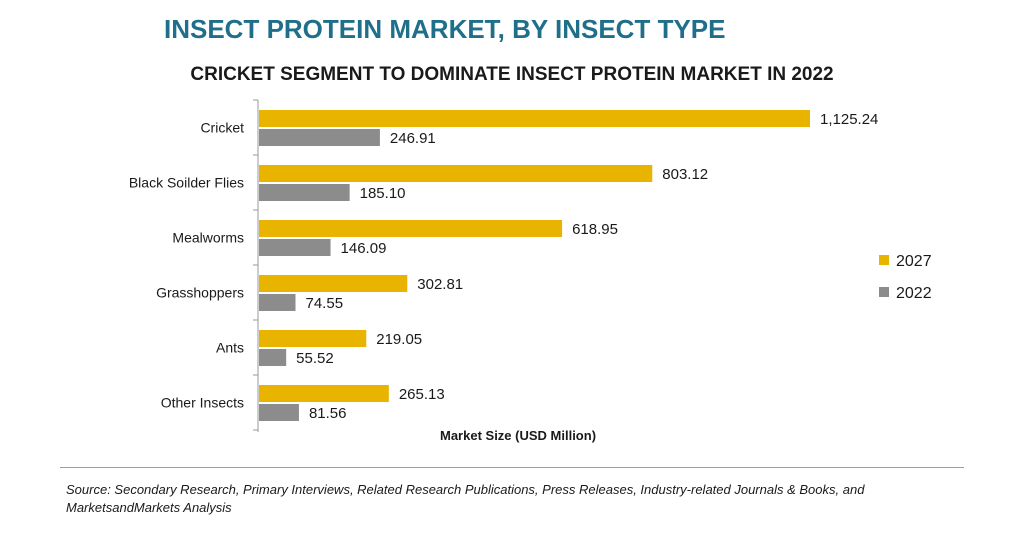 The width and height of the screenshot is (1024, 536). What do you see at coordinates (328, 413) in the screenshot?
I see `data-label: 81.56` at bounding box center [328, 413].